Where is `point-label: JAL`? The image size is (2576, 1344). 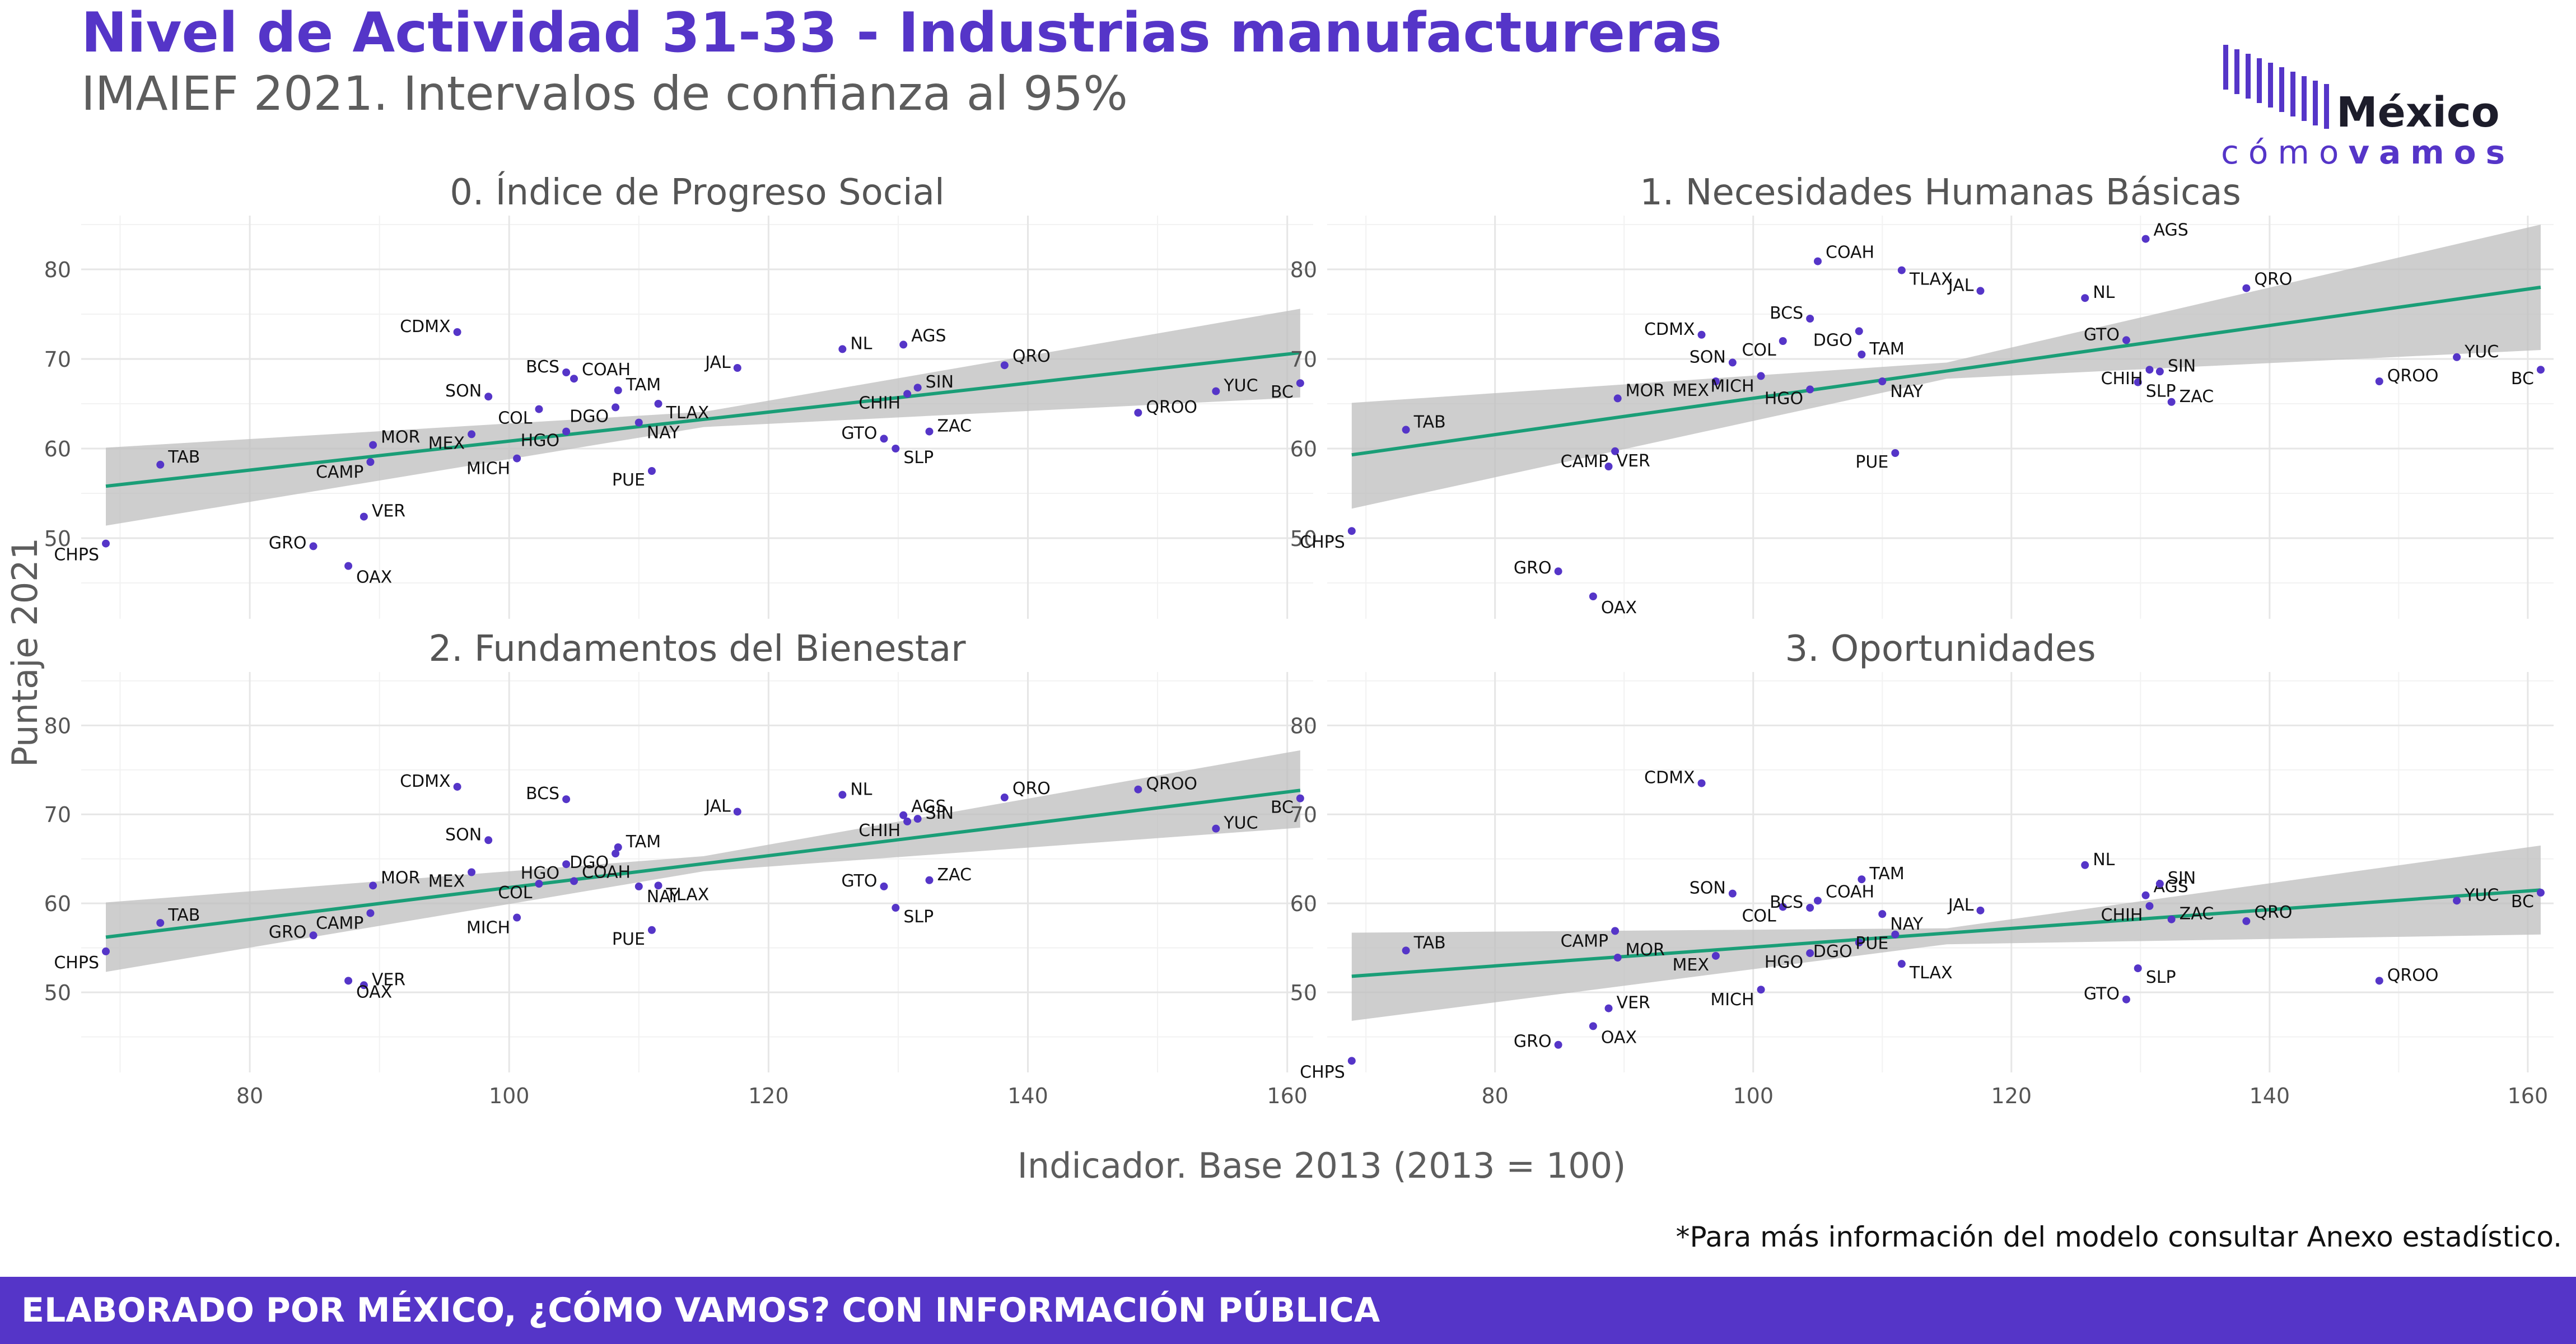
point-label: JAL is located at coordinates (718, 806).